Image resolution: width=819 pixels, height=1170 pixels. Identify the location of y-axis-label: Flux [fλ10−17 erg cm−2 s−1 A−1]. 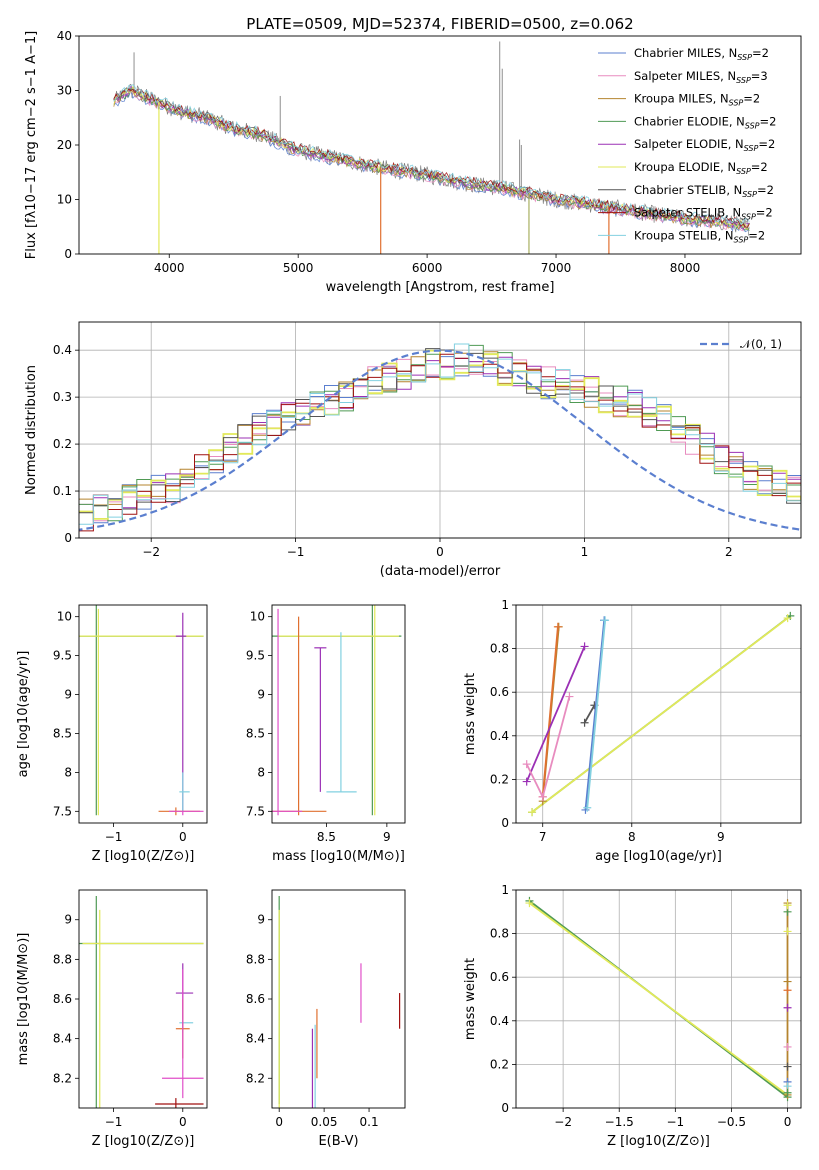
(31, 145).